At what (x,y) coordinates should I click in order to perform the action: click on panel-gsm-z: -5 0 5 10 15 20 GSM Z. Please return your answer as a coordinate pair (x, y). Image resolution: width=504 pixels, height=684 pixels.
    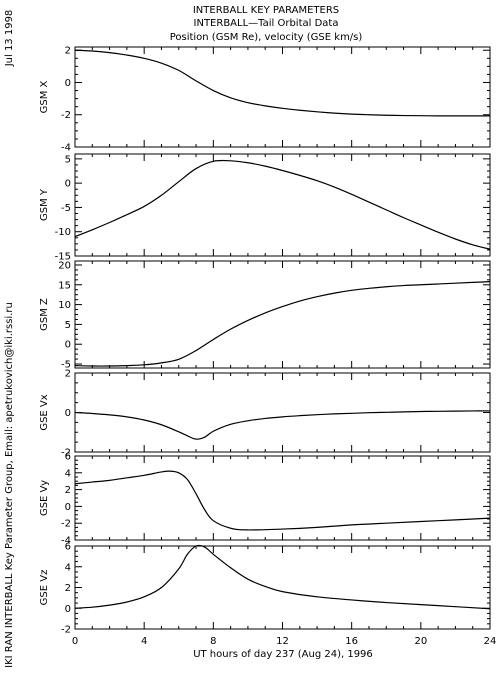
    Looking at the image, I should click on (265, 315).